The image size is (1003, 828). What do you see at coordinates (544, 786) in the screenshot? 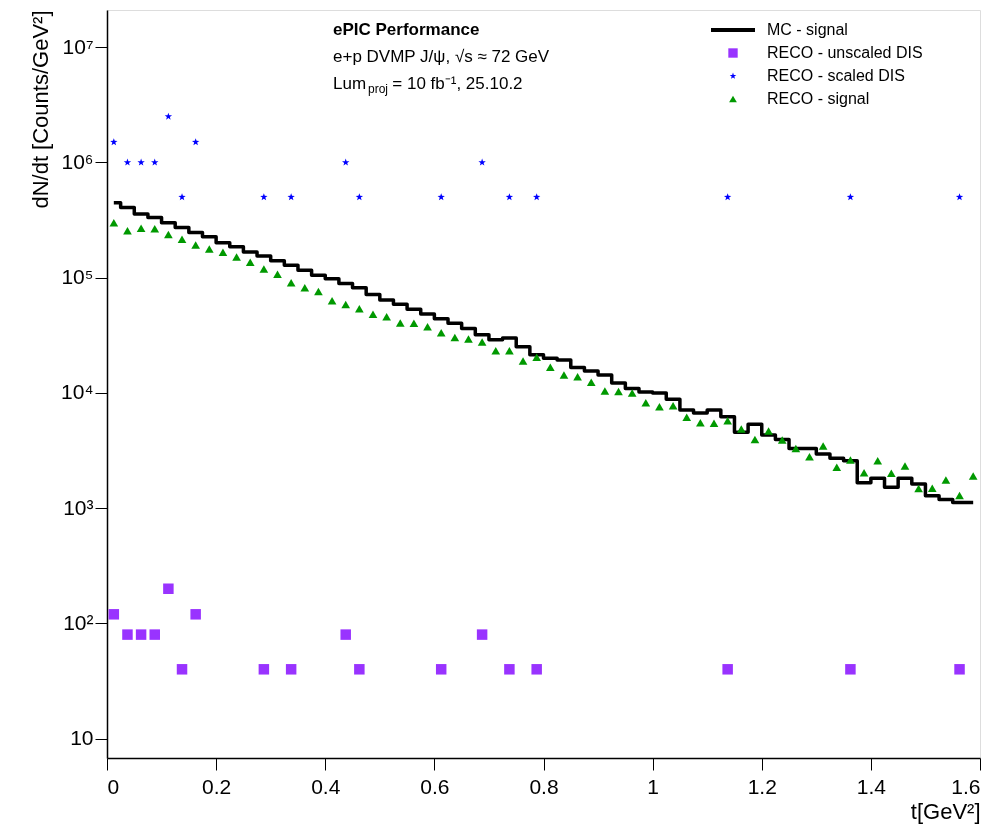
I see `x-tick-label: 0.8` at bounding box center [544, 786].